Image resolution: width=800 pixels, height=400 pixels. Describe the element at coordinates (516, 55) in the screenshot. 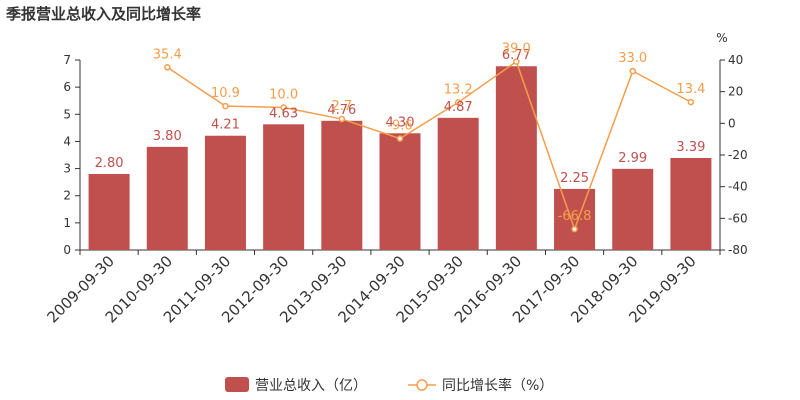

I see `bar-value-label: 6.77` at that location.